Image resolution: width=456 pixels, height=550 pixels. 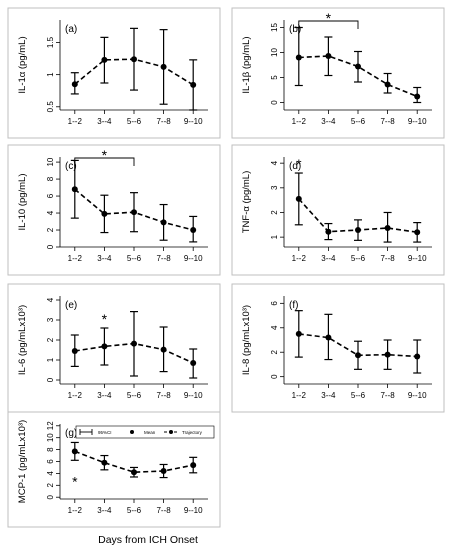 I want to click on y-axis-title: MCP-1 (pg/mLx10³), so click(x=22, y=461).